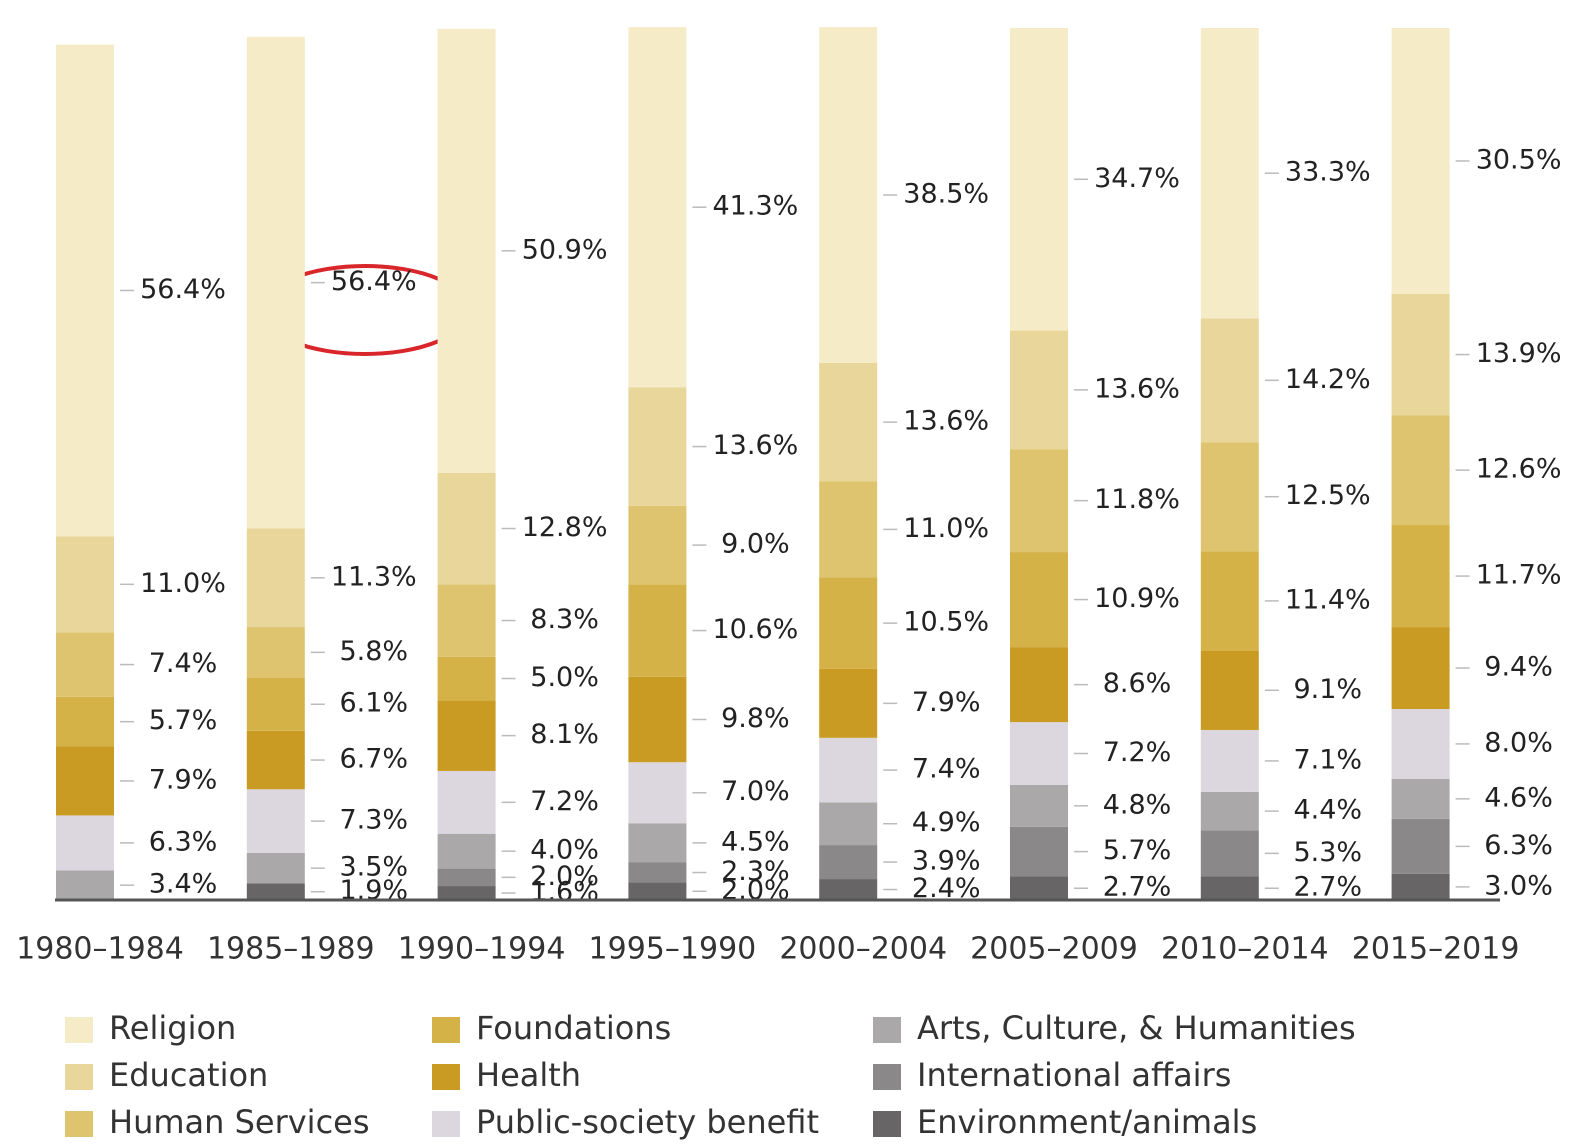 This screenshot has height=1148, width=1570. Describe the element at coordinates (1519, 159) in the screenshot. I see `value-label: 30.5%` at that location.